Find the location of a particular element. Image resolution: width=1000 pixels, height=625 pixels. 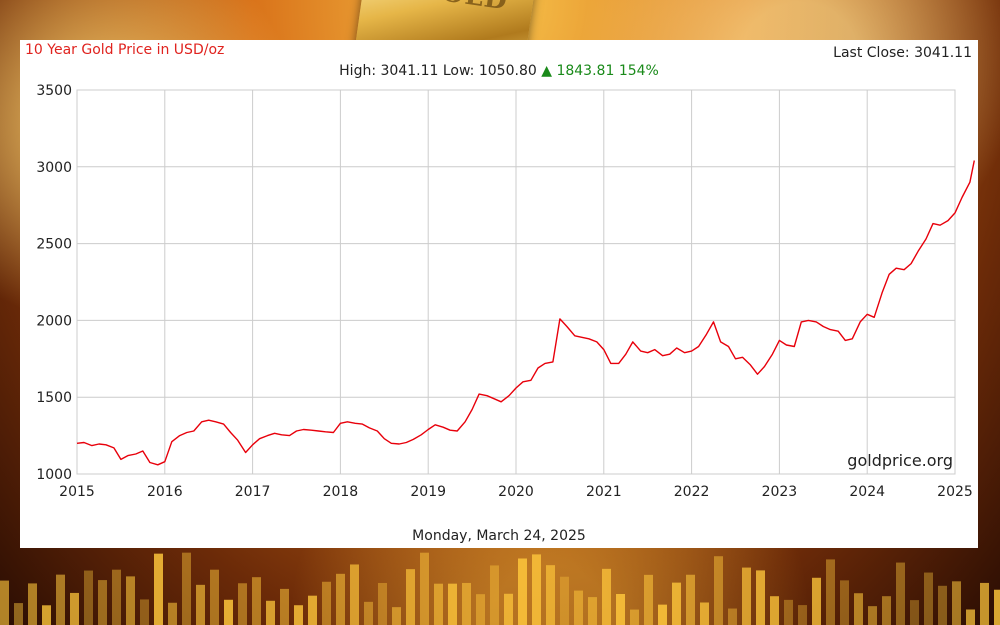

source-label: goldprice.org is located at coordinates (900, 460).